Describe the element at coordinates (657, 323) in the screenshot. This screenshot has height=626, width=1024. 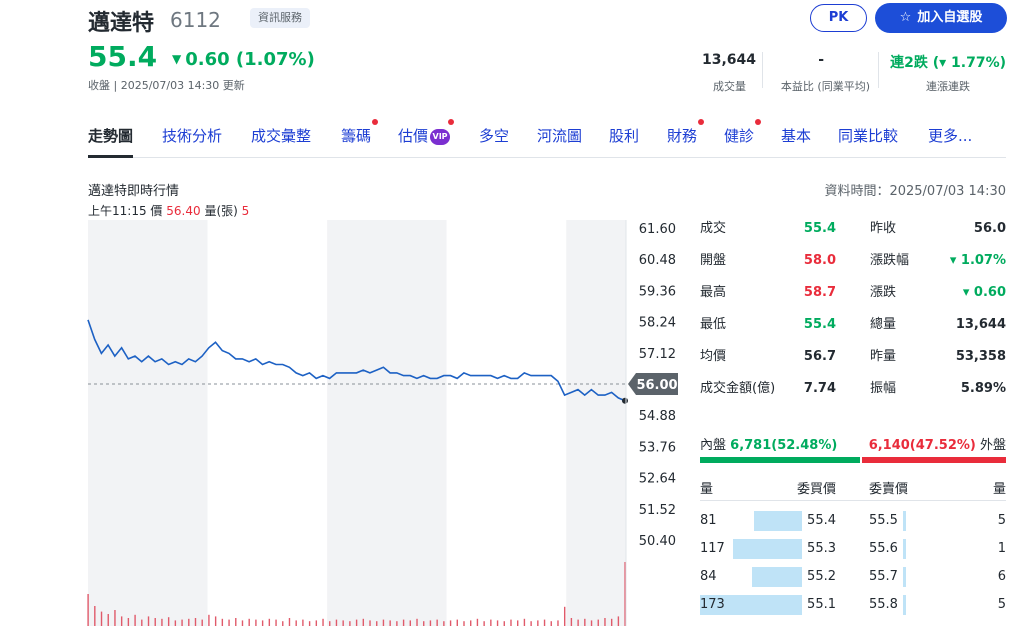
I see `y-tick-label: 58.24` at that location.